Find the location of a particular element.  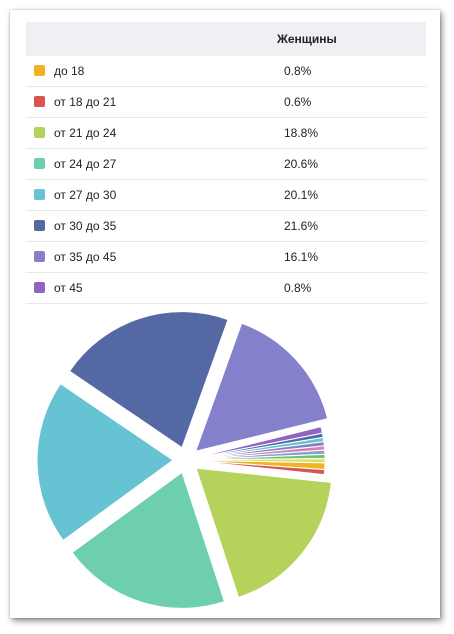

table-row: от 27 до 30 20.1% is located at coordinates (226, 195).